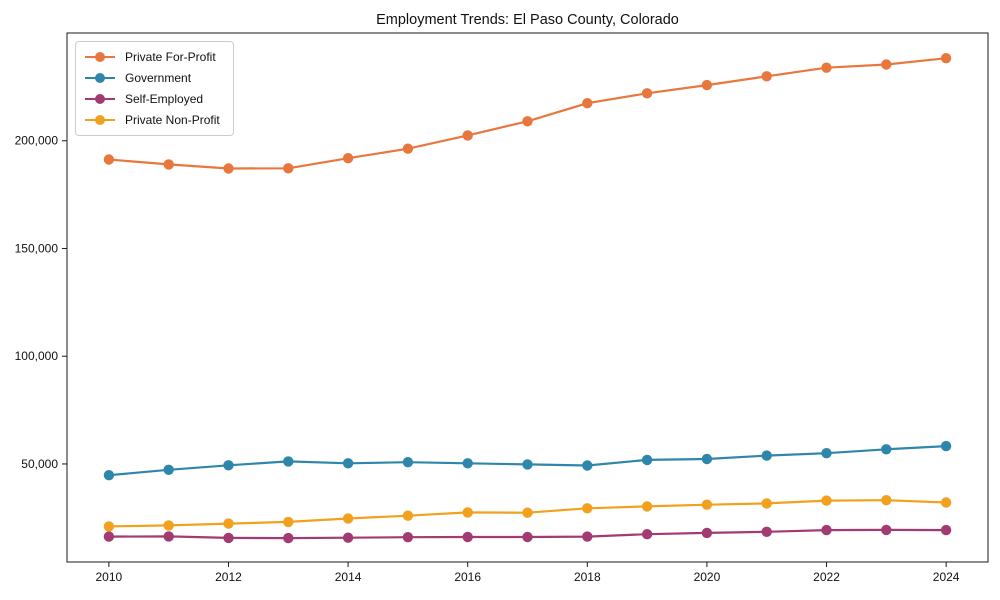 The width and height of the screenshot is (1000, 600). I want to click on legend-entry-private-for-profit: Private For-Profit, so click(152, 57).